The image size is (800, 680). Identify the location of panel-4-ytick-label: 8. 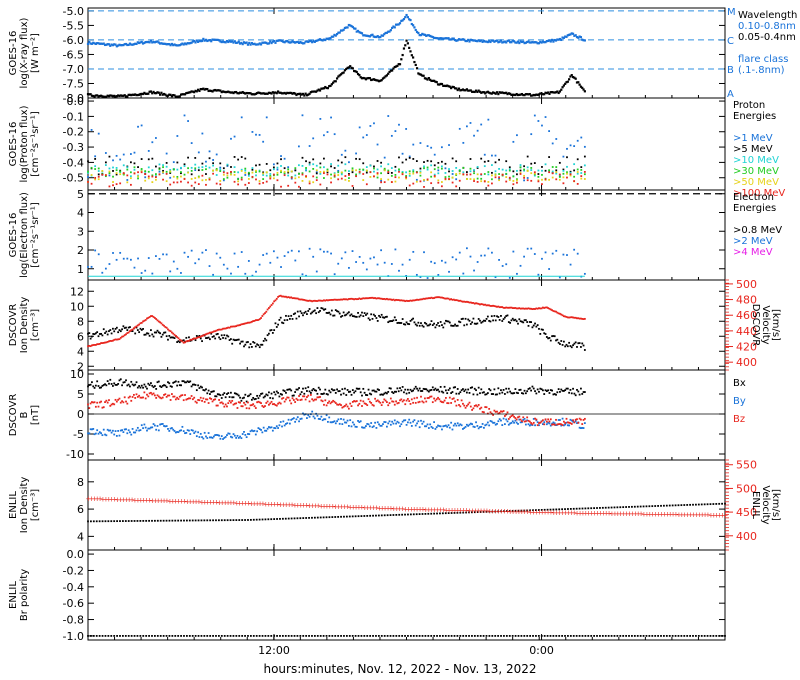
(80, 321).